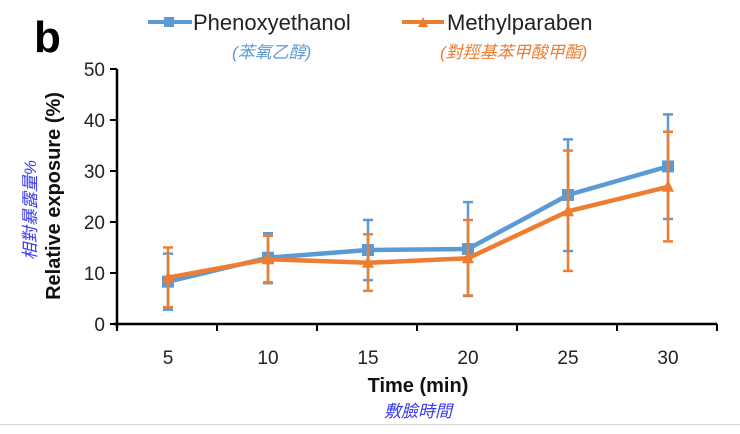 The image size is (740, 434). Describe the element at coordinates (94, 121) in the screenshot. I see `y-tick-label: 40` at that location.